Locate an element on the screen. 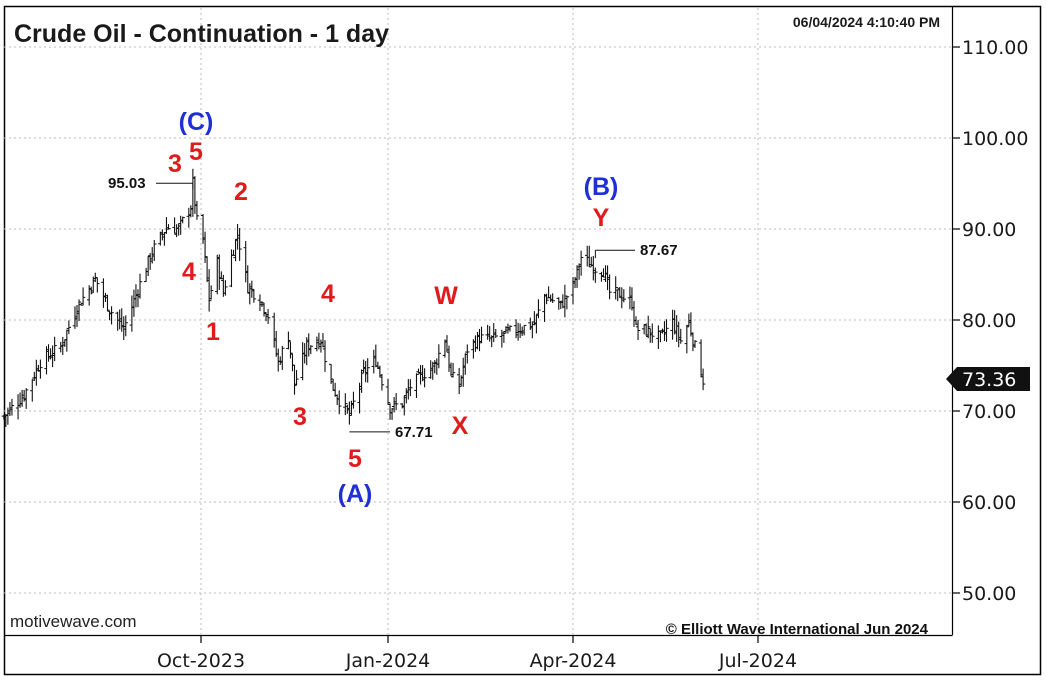 The image size is (1046, 681). last-price-label: 73.36 is located at coordinates (989, 380).